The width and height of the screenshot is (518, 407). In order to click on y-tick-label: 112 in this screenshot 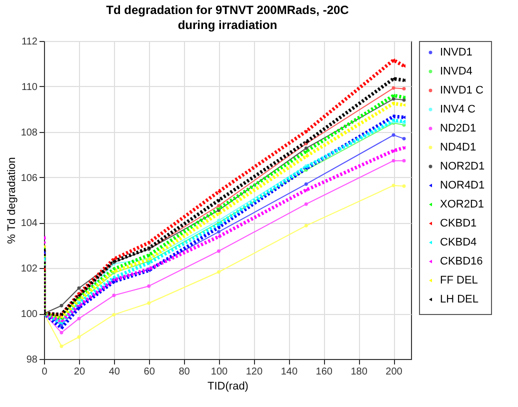, I will do `click(30, 42)`.